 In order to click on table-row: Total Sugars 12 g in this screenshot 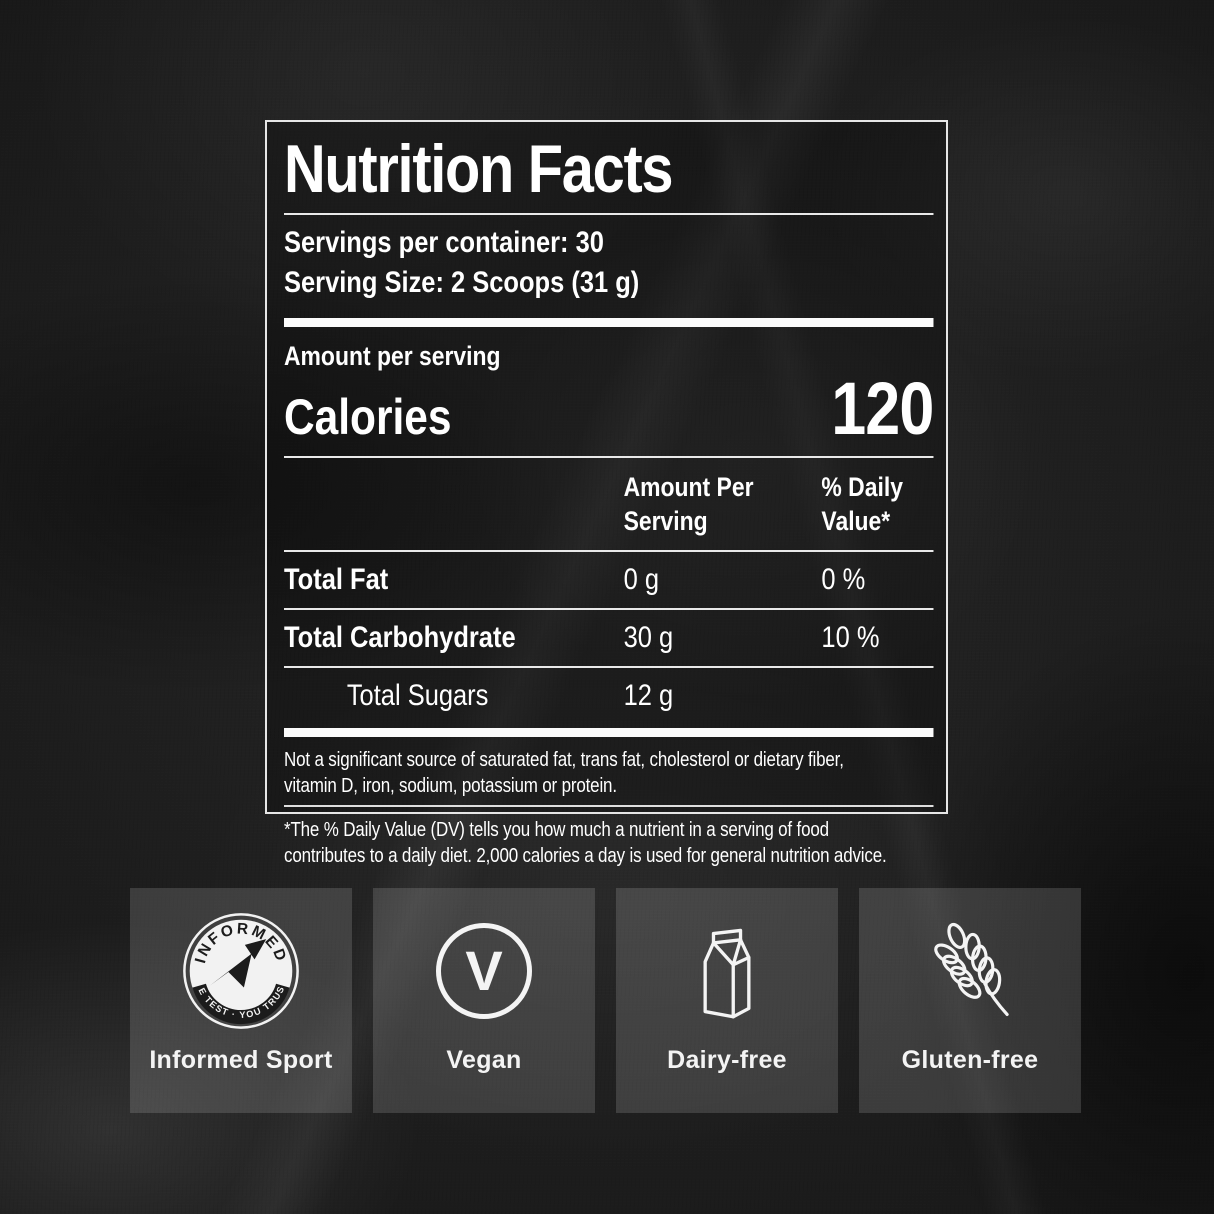, I will do `click(609, 693)`.